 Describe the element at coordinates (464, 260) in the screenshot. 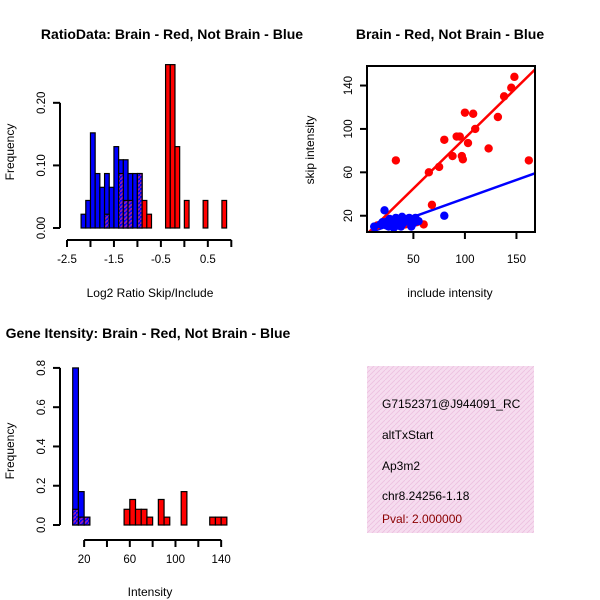

I see `scatter-x-tick-label-1: 100` at that location.